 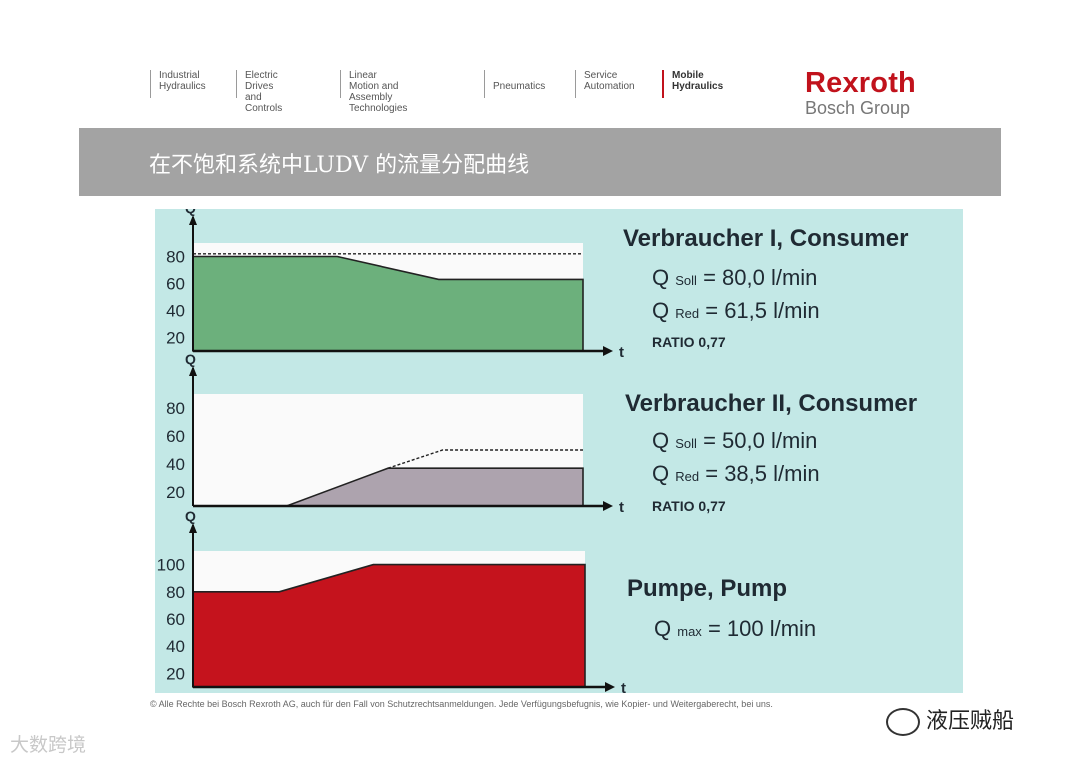 I want to click on q-soll-value: = 80,0 l/min, so click(x=760, y=277).